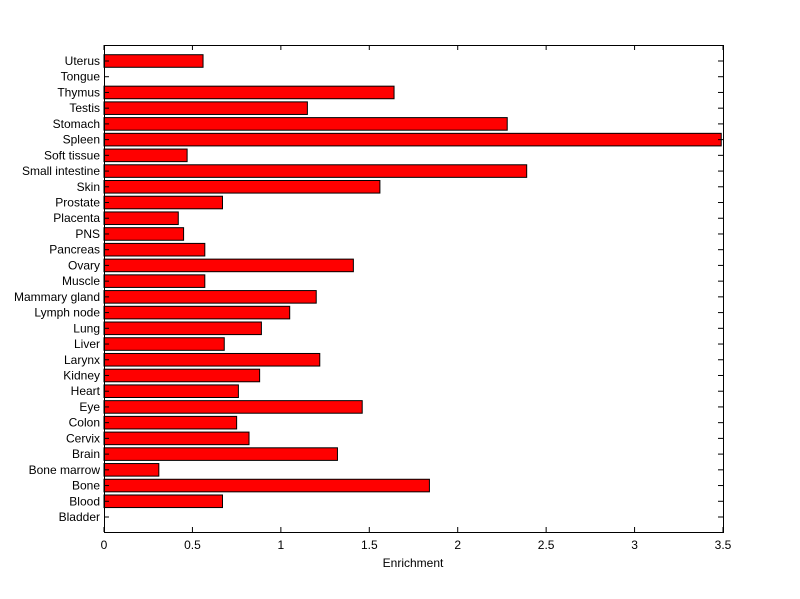 Image resolution: width=800 pixels, height=599 pixels. I want to click on y-tick-label-prostate: Prostate, so click(77, 203).